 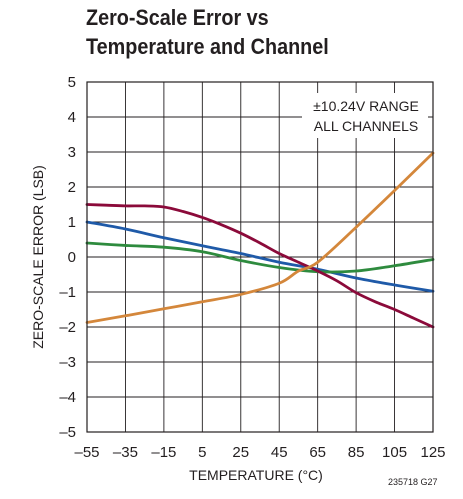 What do you see at coordinates (72, 257) in the screenshot?
I see `y-tick-label: 0` at bounding box center [72, 257].